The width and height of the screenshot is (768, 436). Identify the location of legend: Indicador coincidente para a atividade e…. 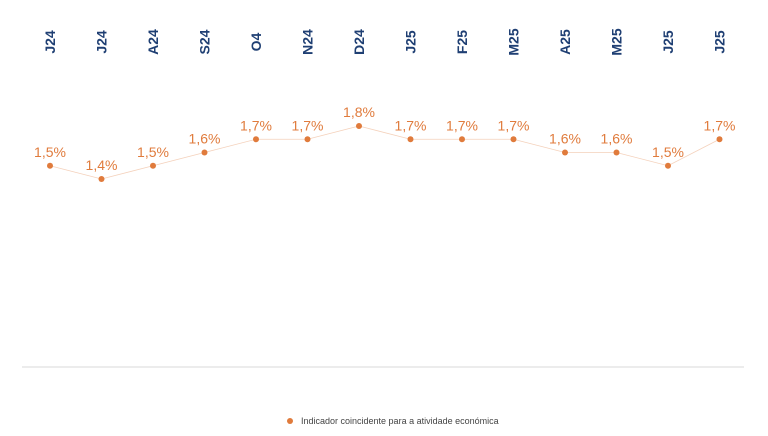
(393, 421).